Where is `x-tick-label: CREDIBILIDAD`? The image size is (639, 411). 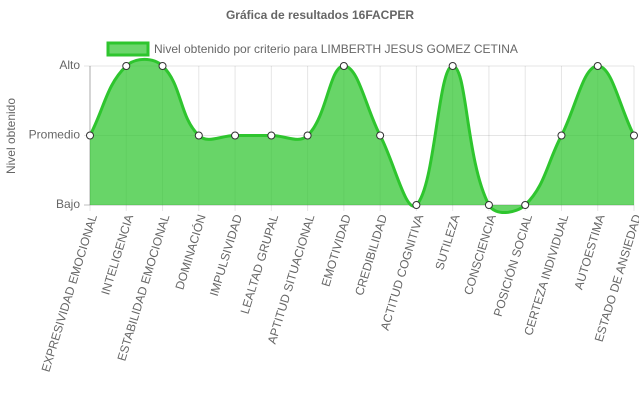 x-tick-label: CREDIBILIDAD is located at coordinates (371, 254).